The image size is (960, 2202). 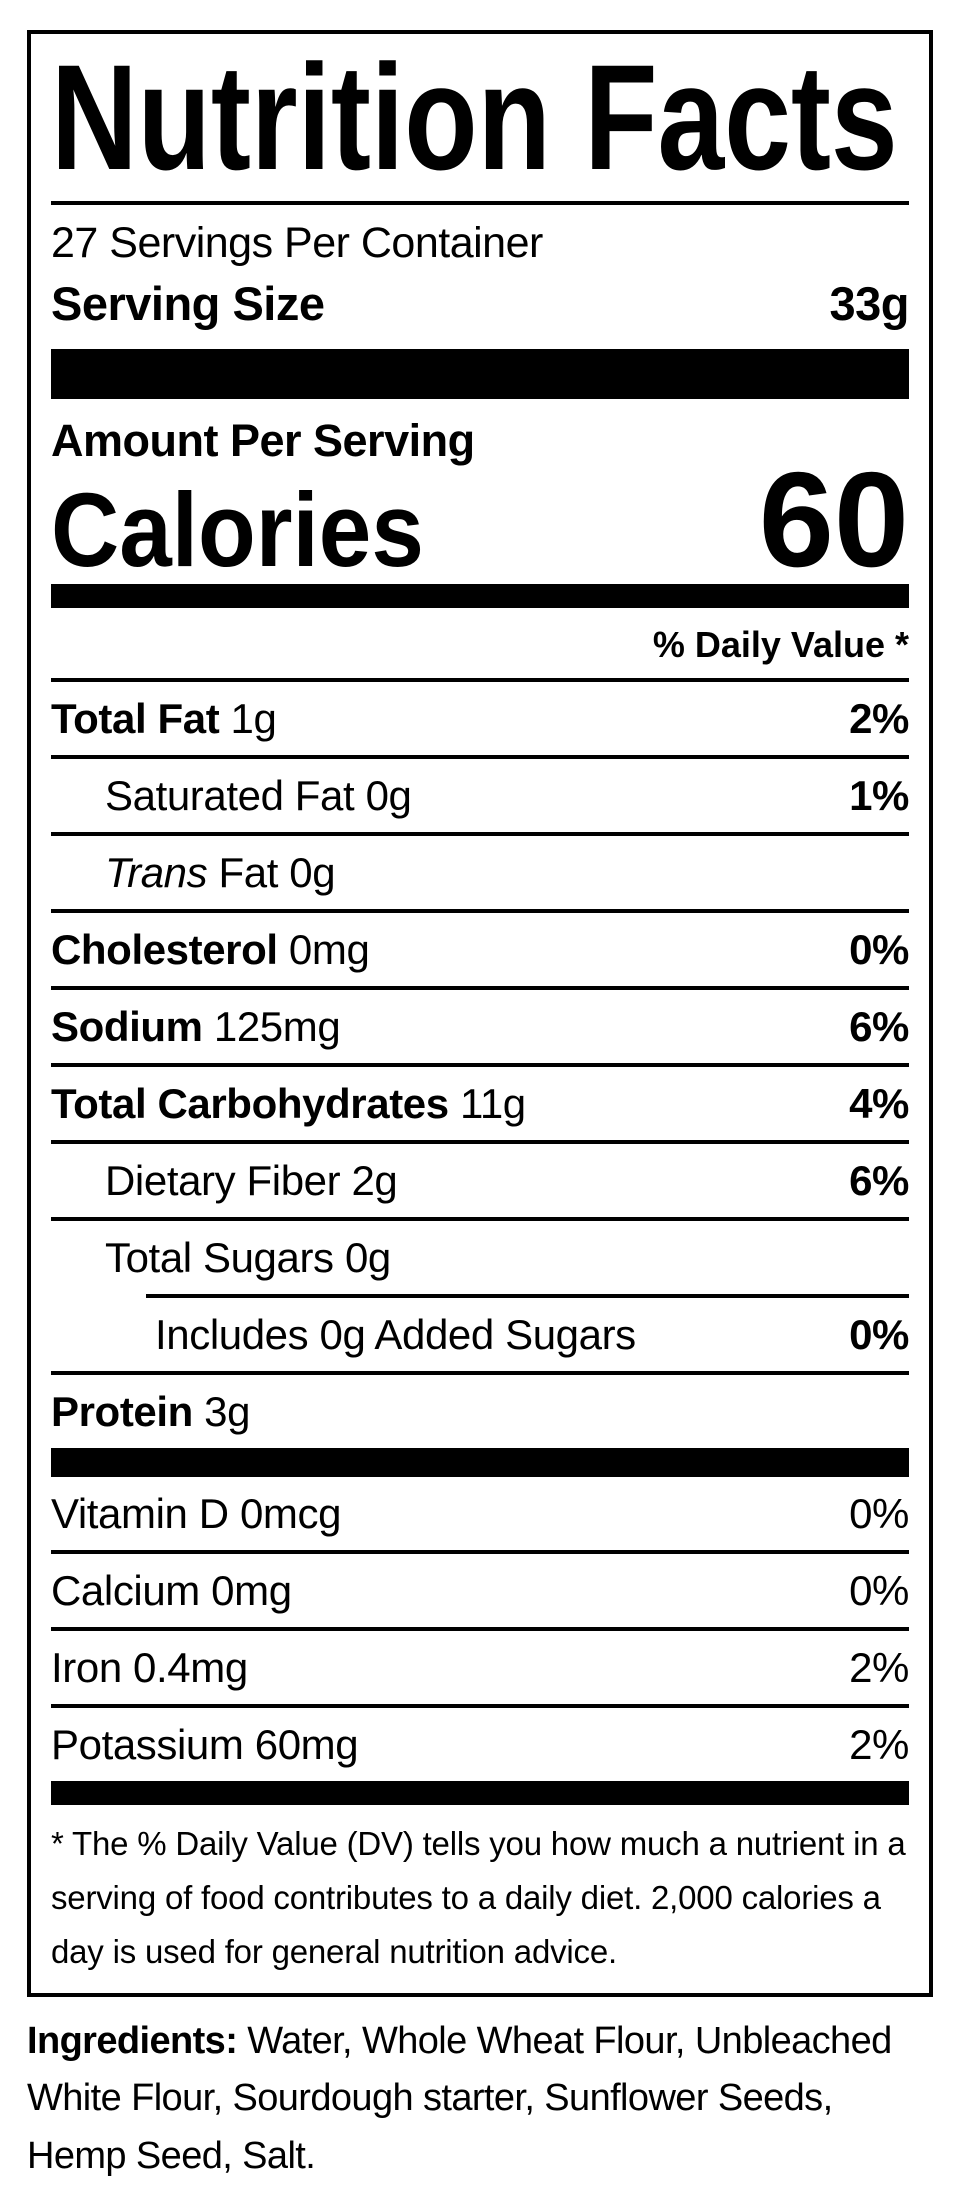 I want to click on ingredients-label: Ingredients:, so click(x=132, y=2040).